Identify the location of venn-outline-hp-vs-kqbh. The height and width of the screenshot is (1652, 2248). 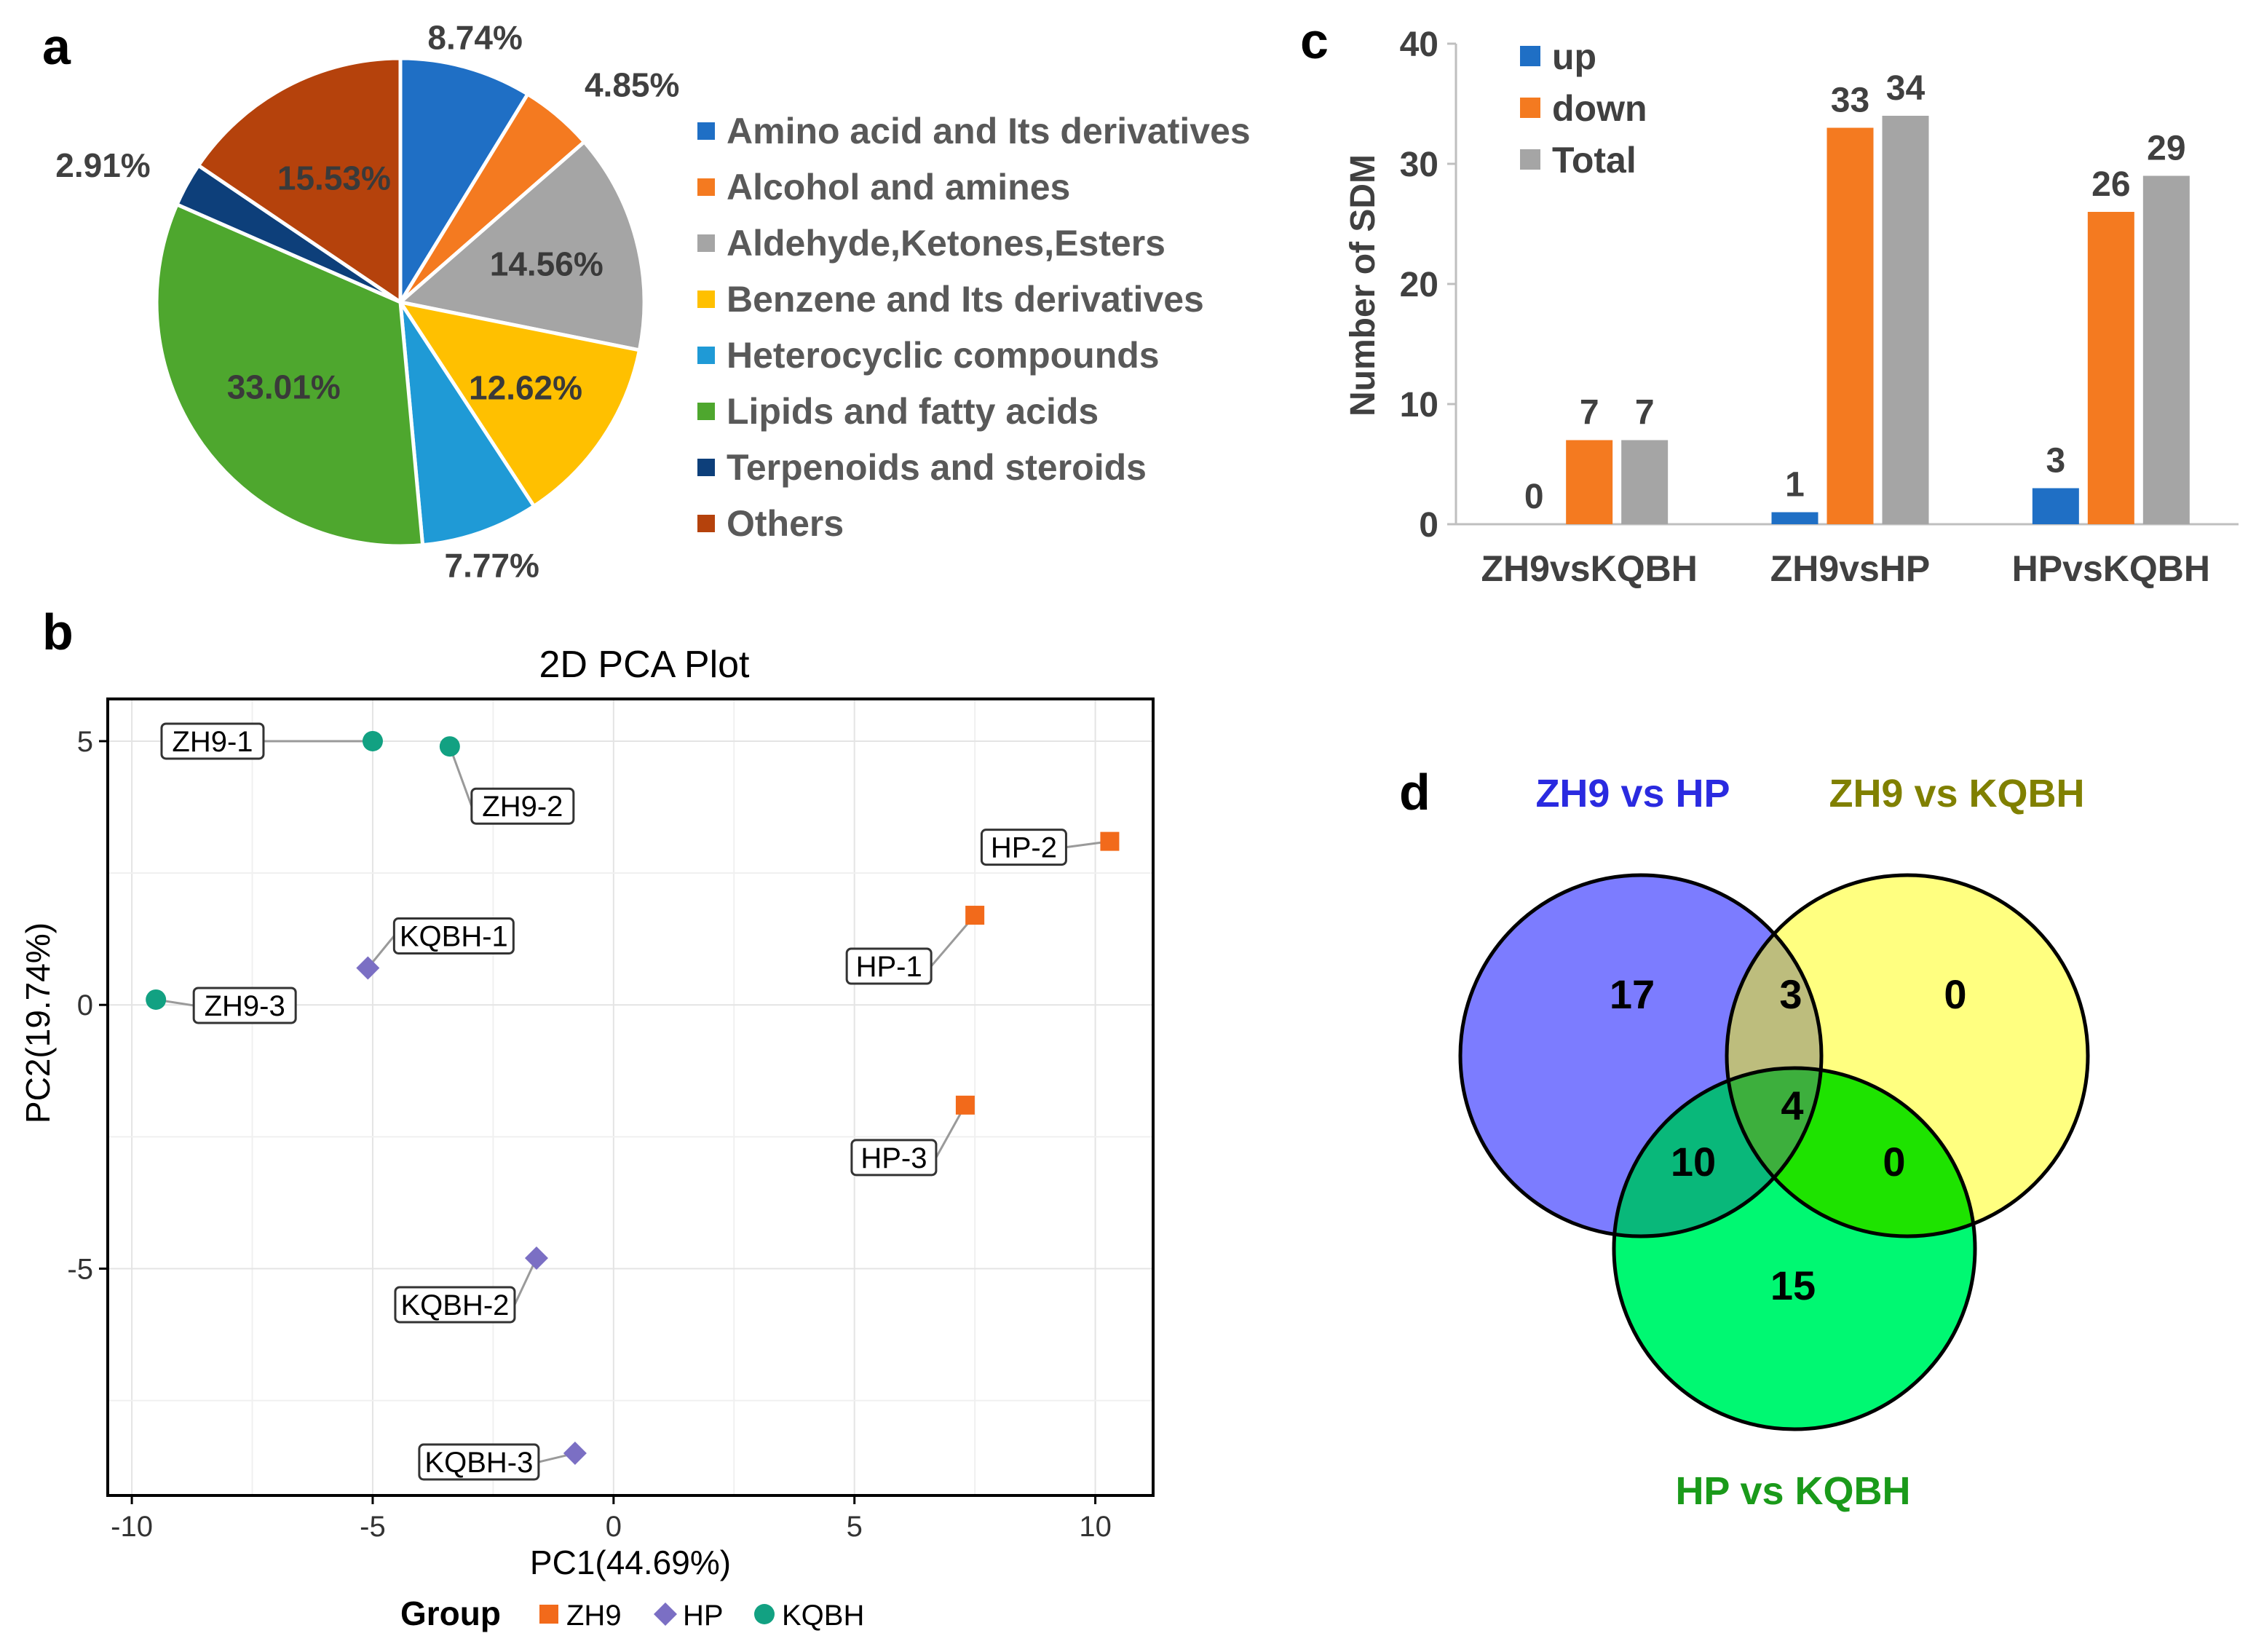
(1794, 1248).